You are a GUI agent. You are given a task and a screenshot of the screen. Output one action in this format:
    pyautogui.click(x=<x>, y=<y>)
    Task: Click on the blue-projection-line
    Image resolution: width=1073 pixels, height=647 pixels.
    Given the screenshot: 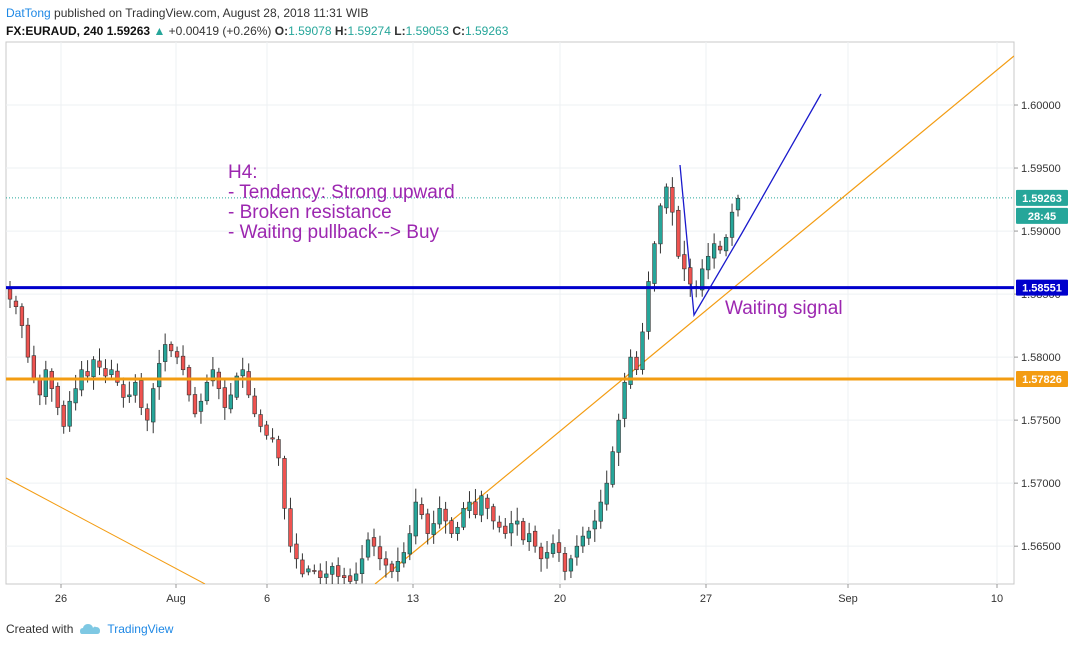 What is the action you would take?
    pyautogui.click(x=750, y=205)
    